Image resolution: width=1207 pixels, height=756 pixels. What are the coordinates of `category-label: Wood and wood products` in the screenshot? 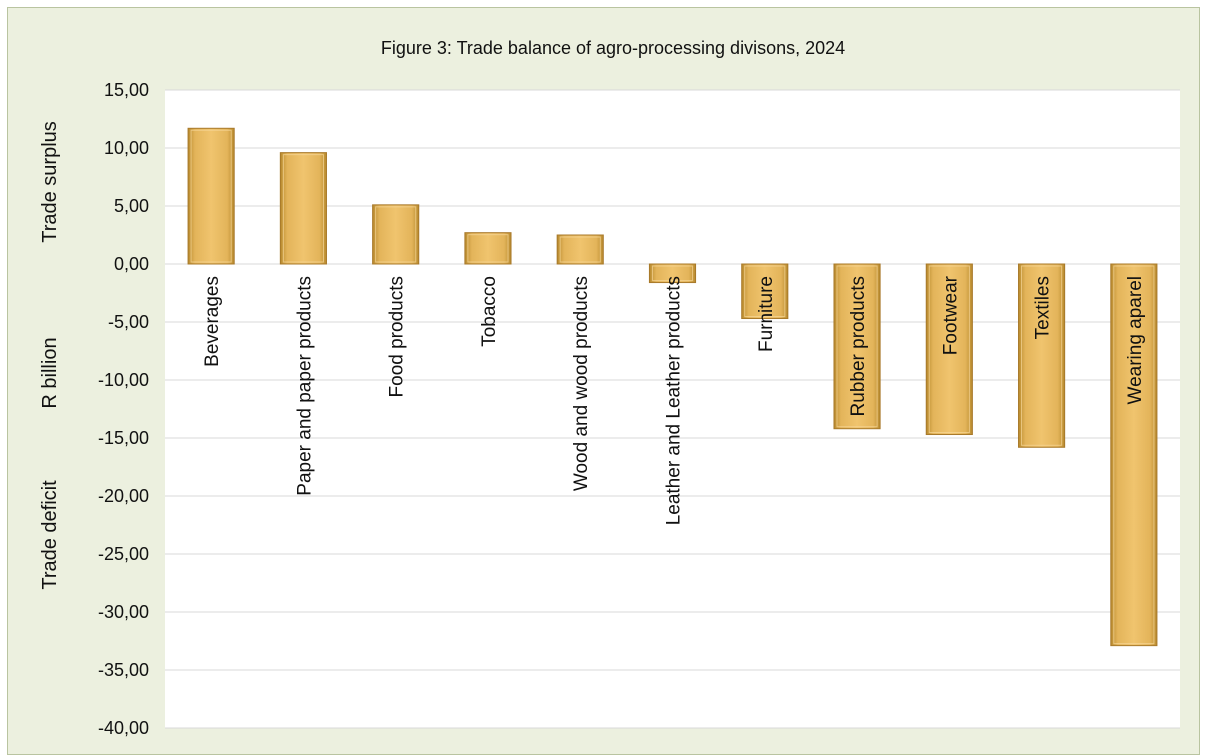 It's located at (581, 383).